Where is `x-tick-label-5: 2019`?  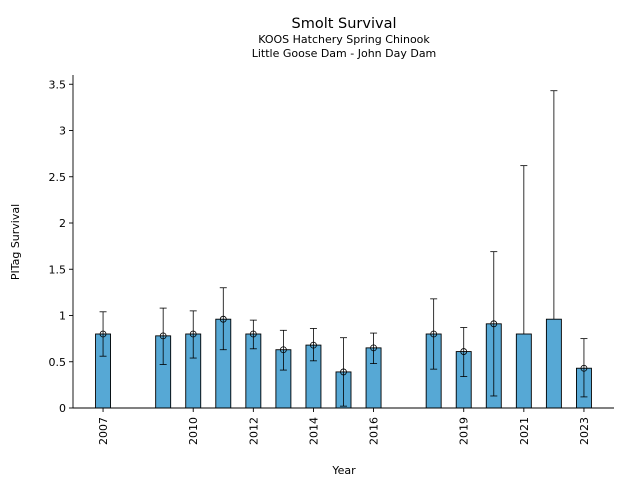
x-tick-label-5: 2019 is located at coordinates (464, 431).